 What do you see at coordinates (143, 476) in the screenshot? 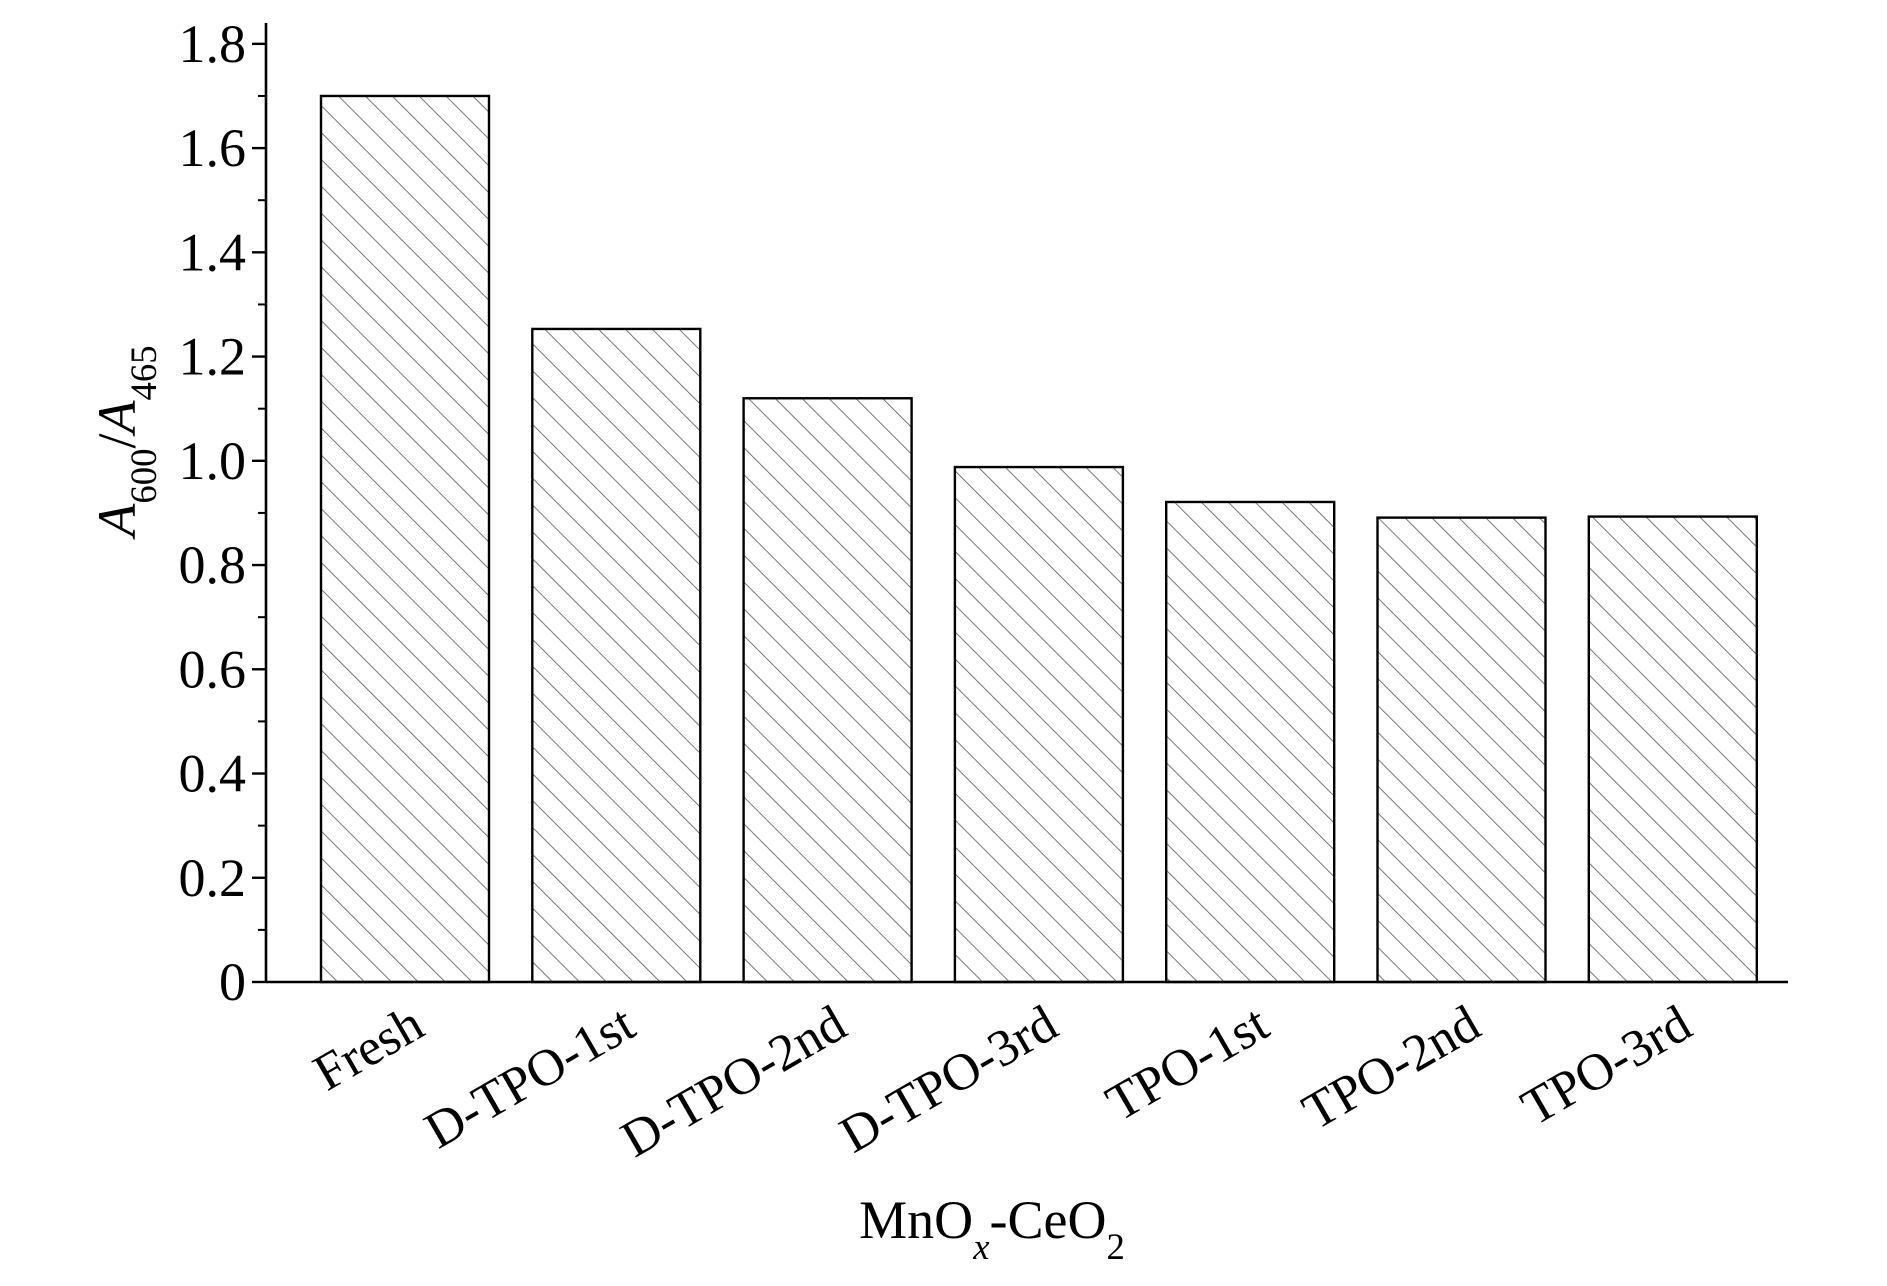
I see `label-part: 600` at bounding box center [143, 476].